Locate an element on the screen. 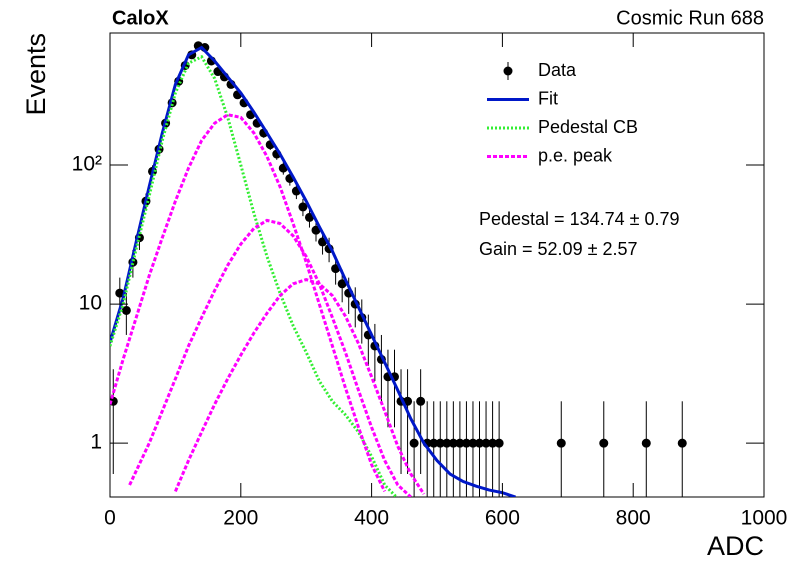 Image resolution: width=796 pixels, height=572 pixels. y-tick-label: 1 is located at coordinates (96, 442).